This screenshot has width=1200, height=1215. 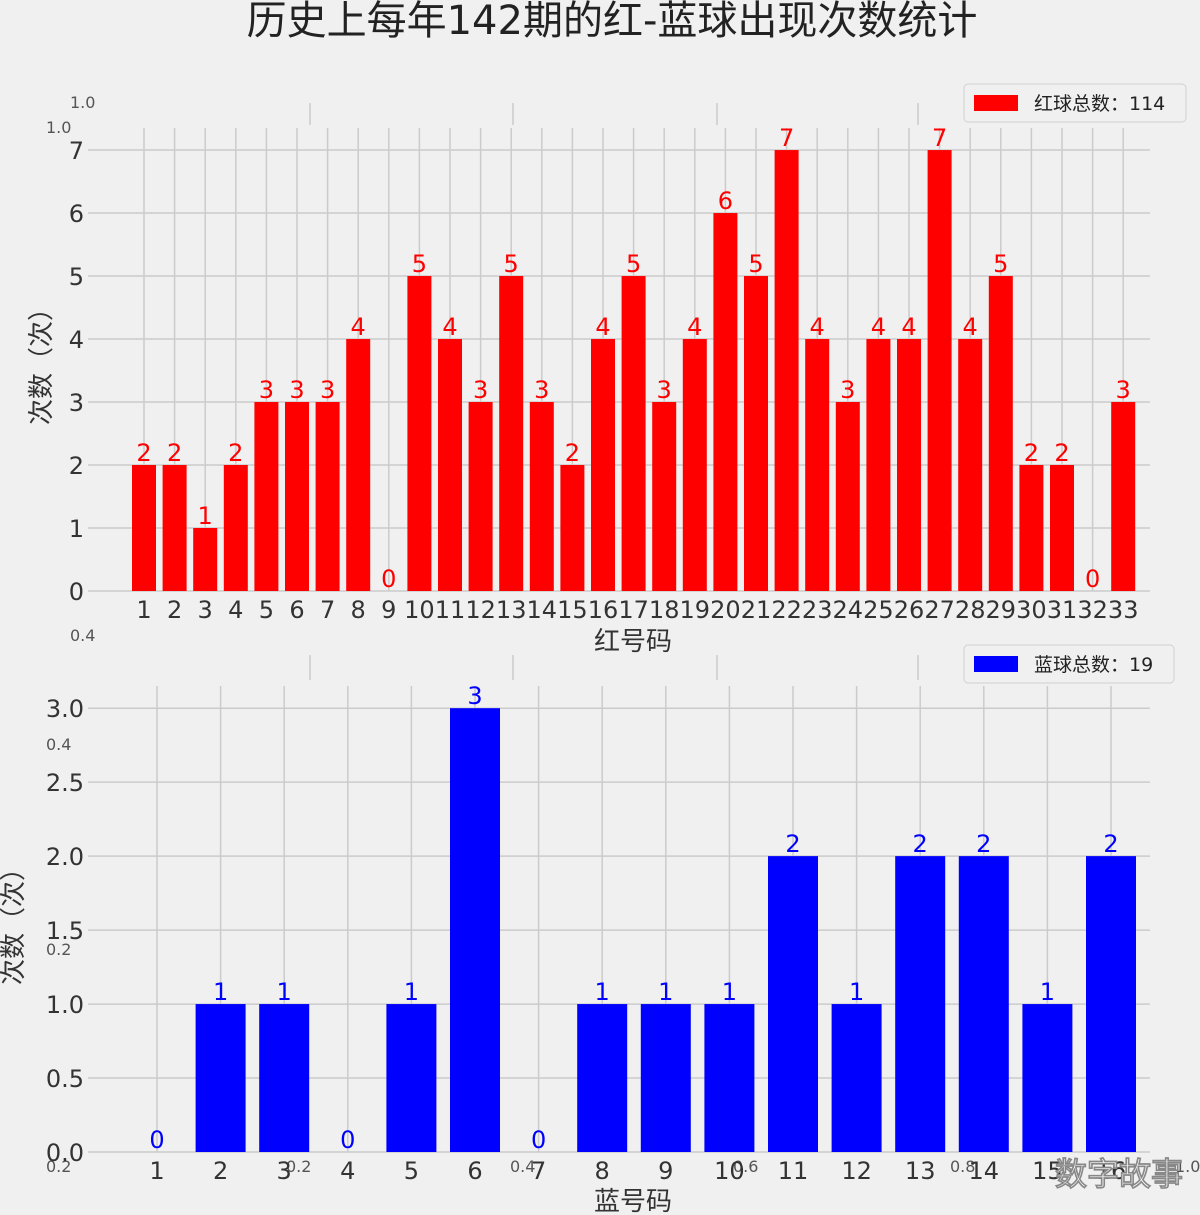 I want to click on y-tick-label: 0, so click(x=76, y=592).